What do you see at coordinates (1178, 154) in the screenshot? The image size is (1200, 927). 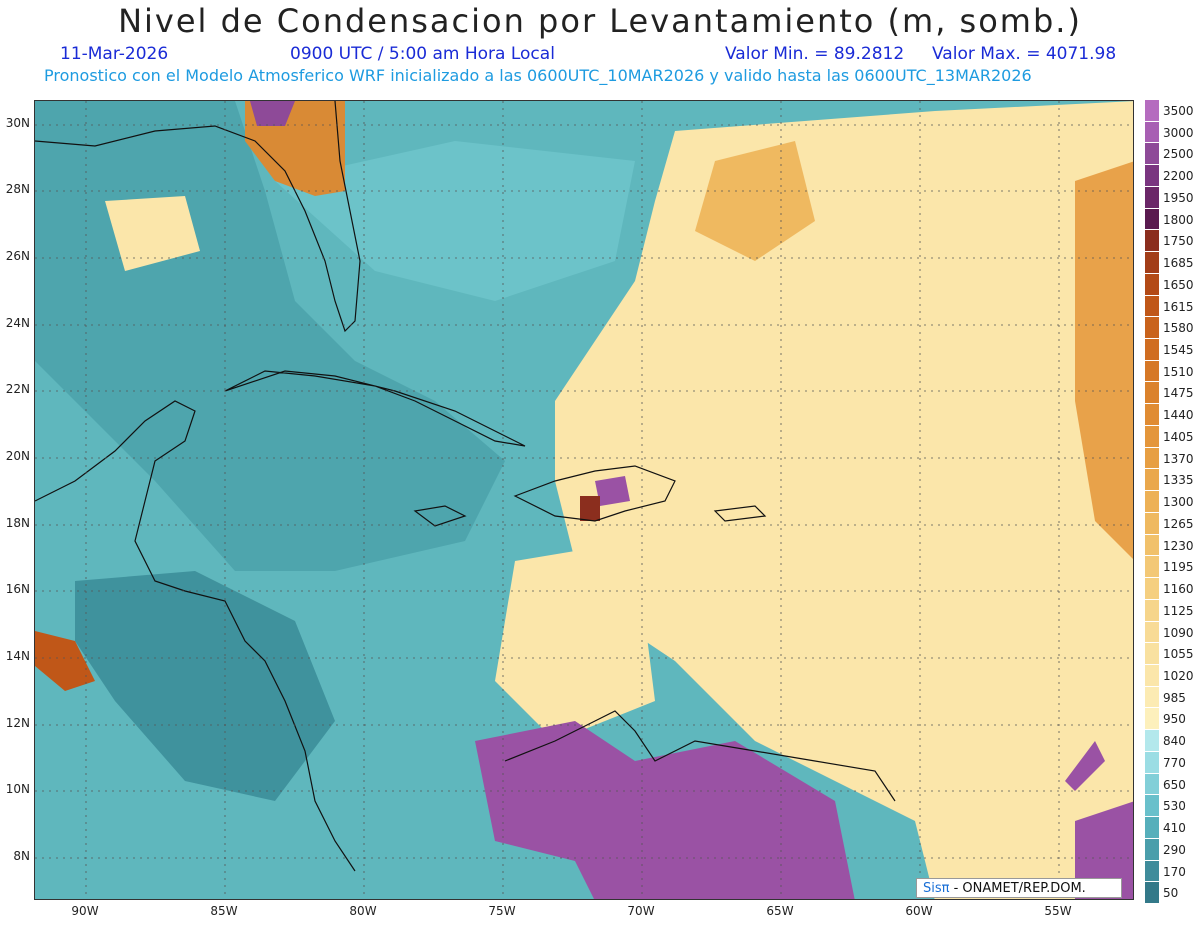 I see `colorbar-label: 2500` at bounding box center [1178, 154].